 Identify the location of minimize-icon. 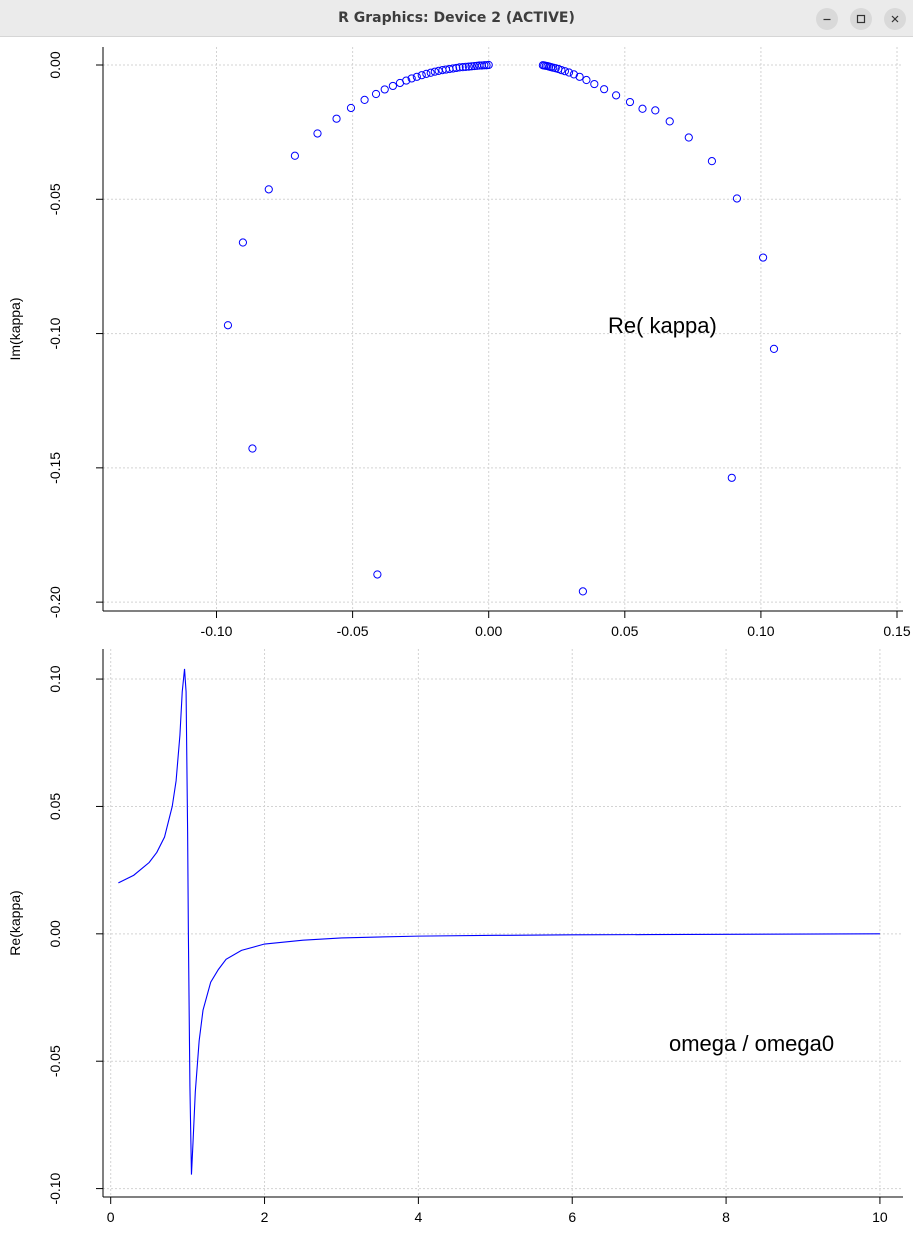
(827, 19).